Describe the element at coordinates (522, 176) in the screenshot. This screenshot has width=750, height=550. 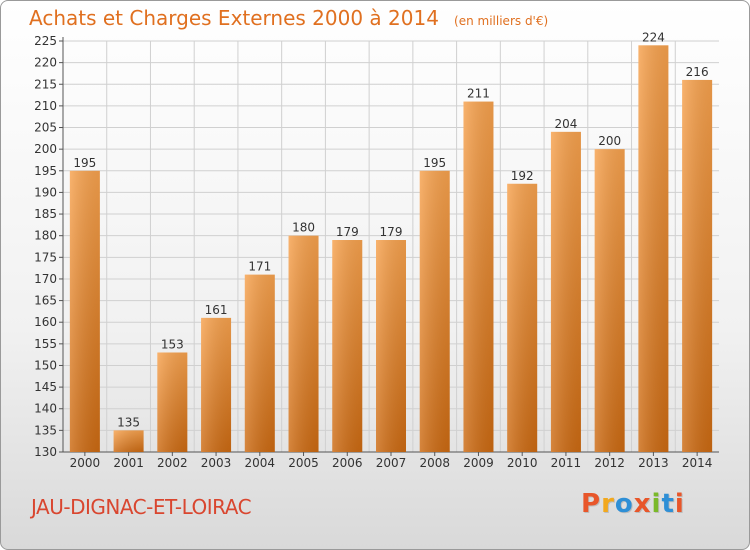
I see `data-label: 192` at that location.